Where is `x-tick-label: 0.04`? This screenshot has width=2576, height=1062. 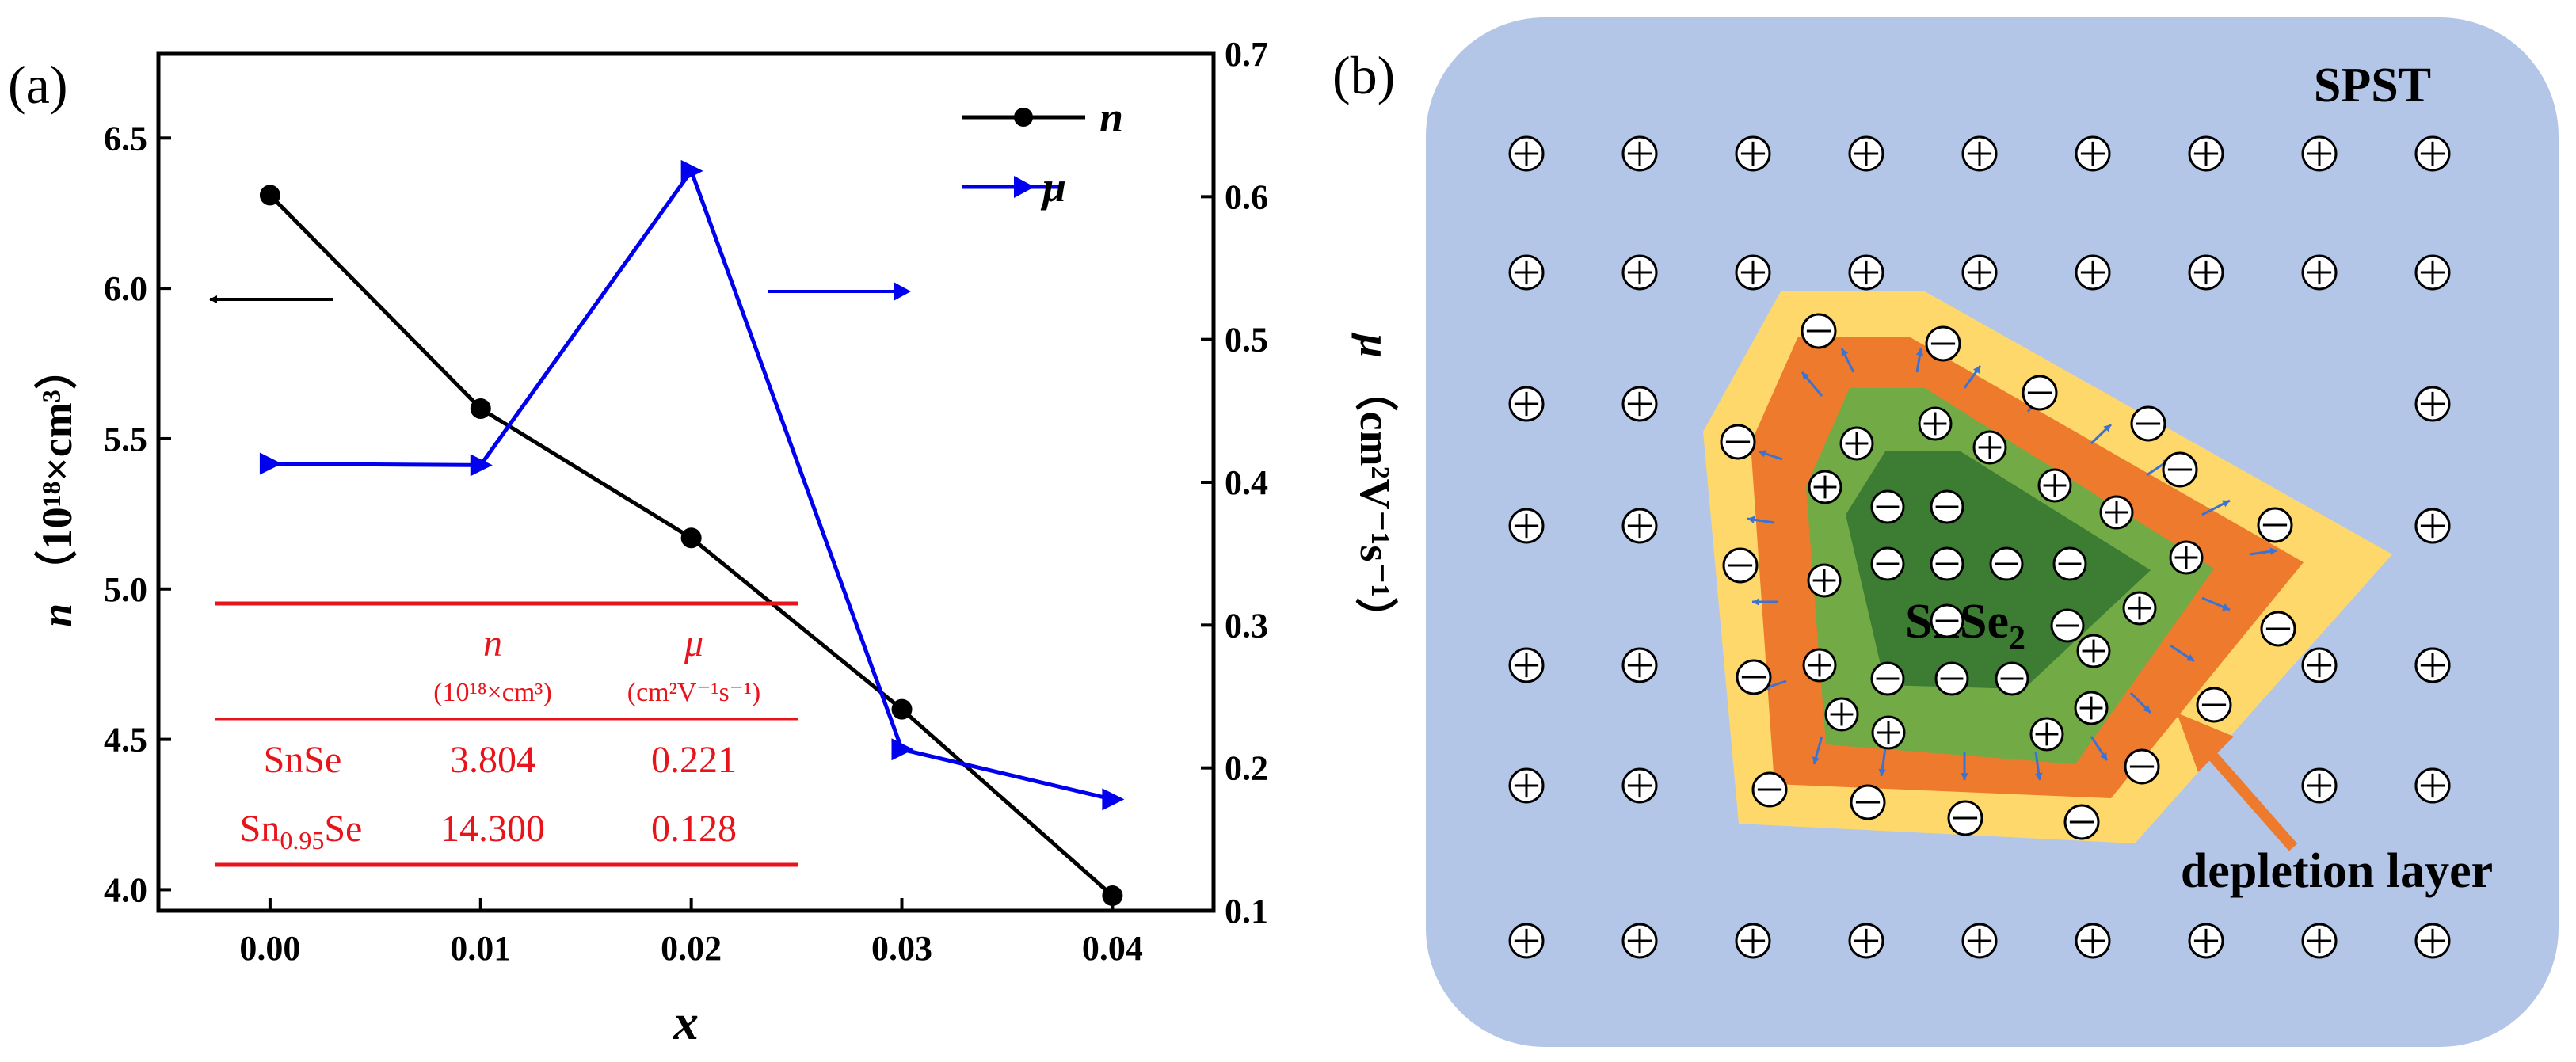 x-tick-label: 0.04 is located at coordinates (1112, 948).